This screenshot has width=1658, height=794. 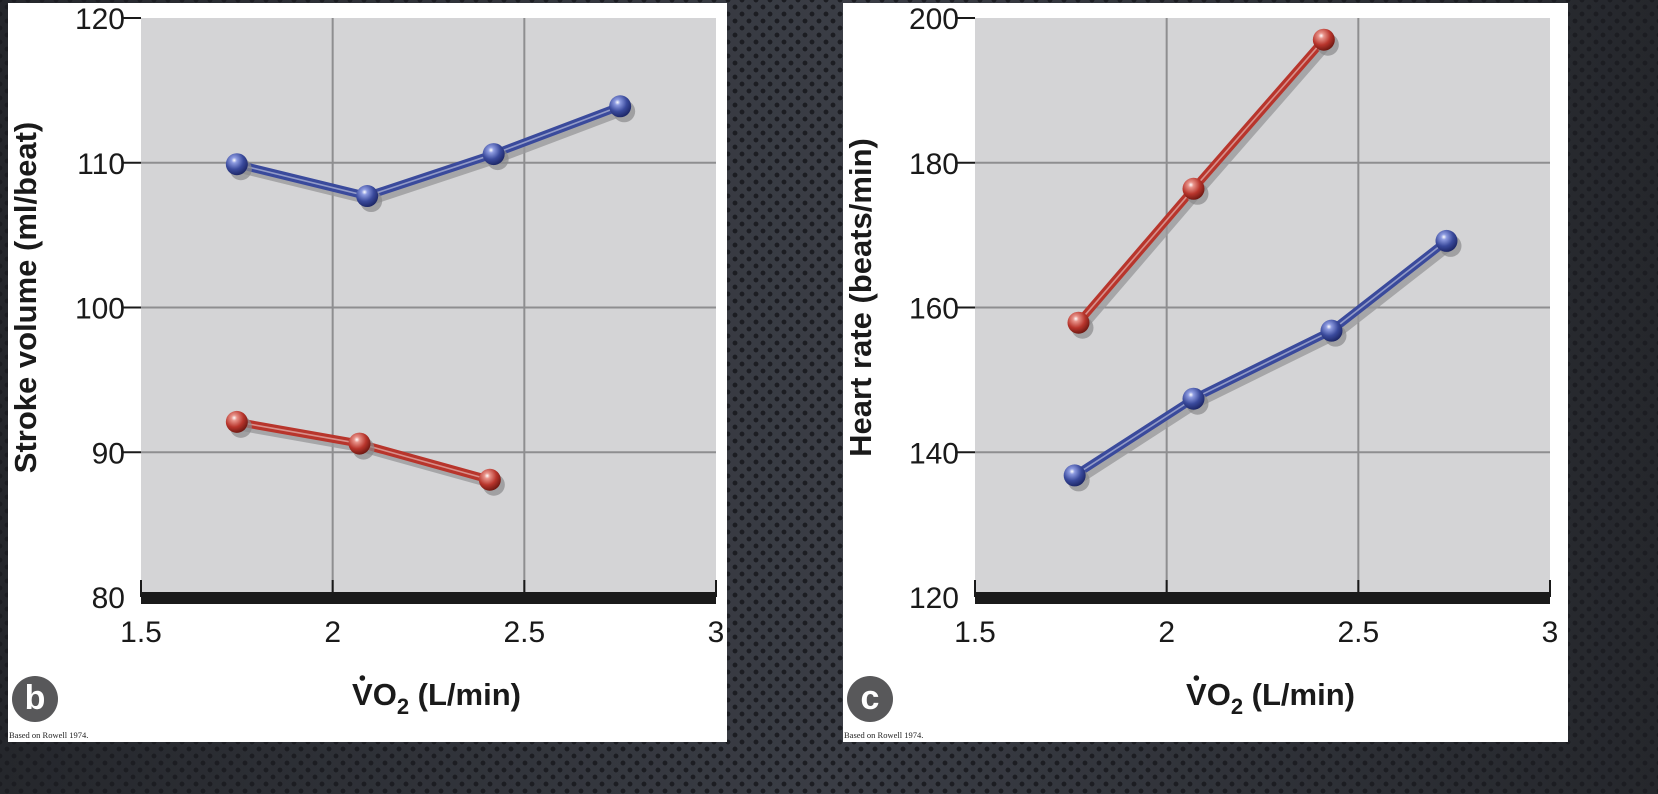 What do you see at coordinates (108, 598) in the screenshot?
I see `y-tick-label: 80` at bounding box center [108, 598].